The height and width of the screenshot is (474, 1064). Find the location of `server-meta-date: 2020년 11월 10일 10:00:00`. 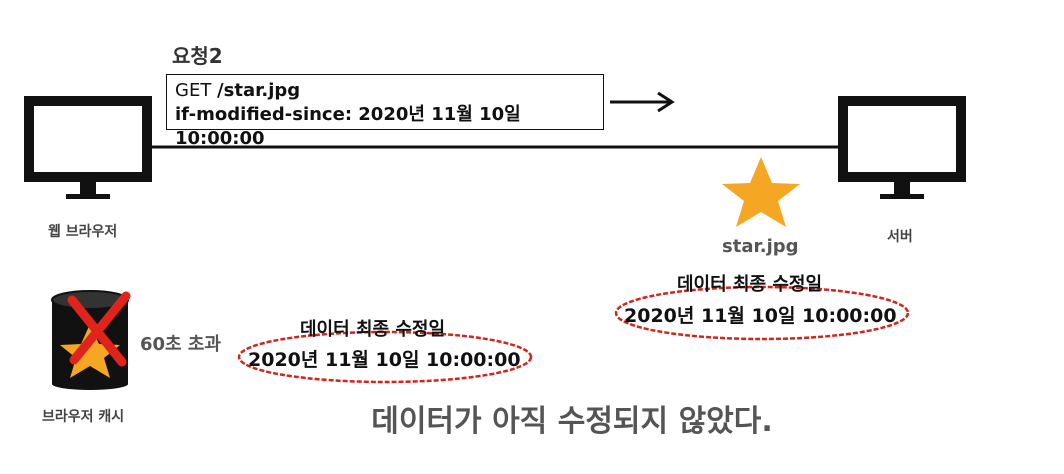

server-meta-date: 2020년 11월 10일 10:00:00 is located at coordinates (760, 316).